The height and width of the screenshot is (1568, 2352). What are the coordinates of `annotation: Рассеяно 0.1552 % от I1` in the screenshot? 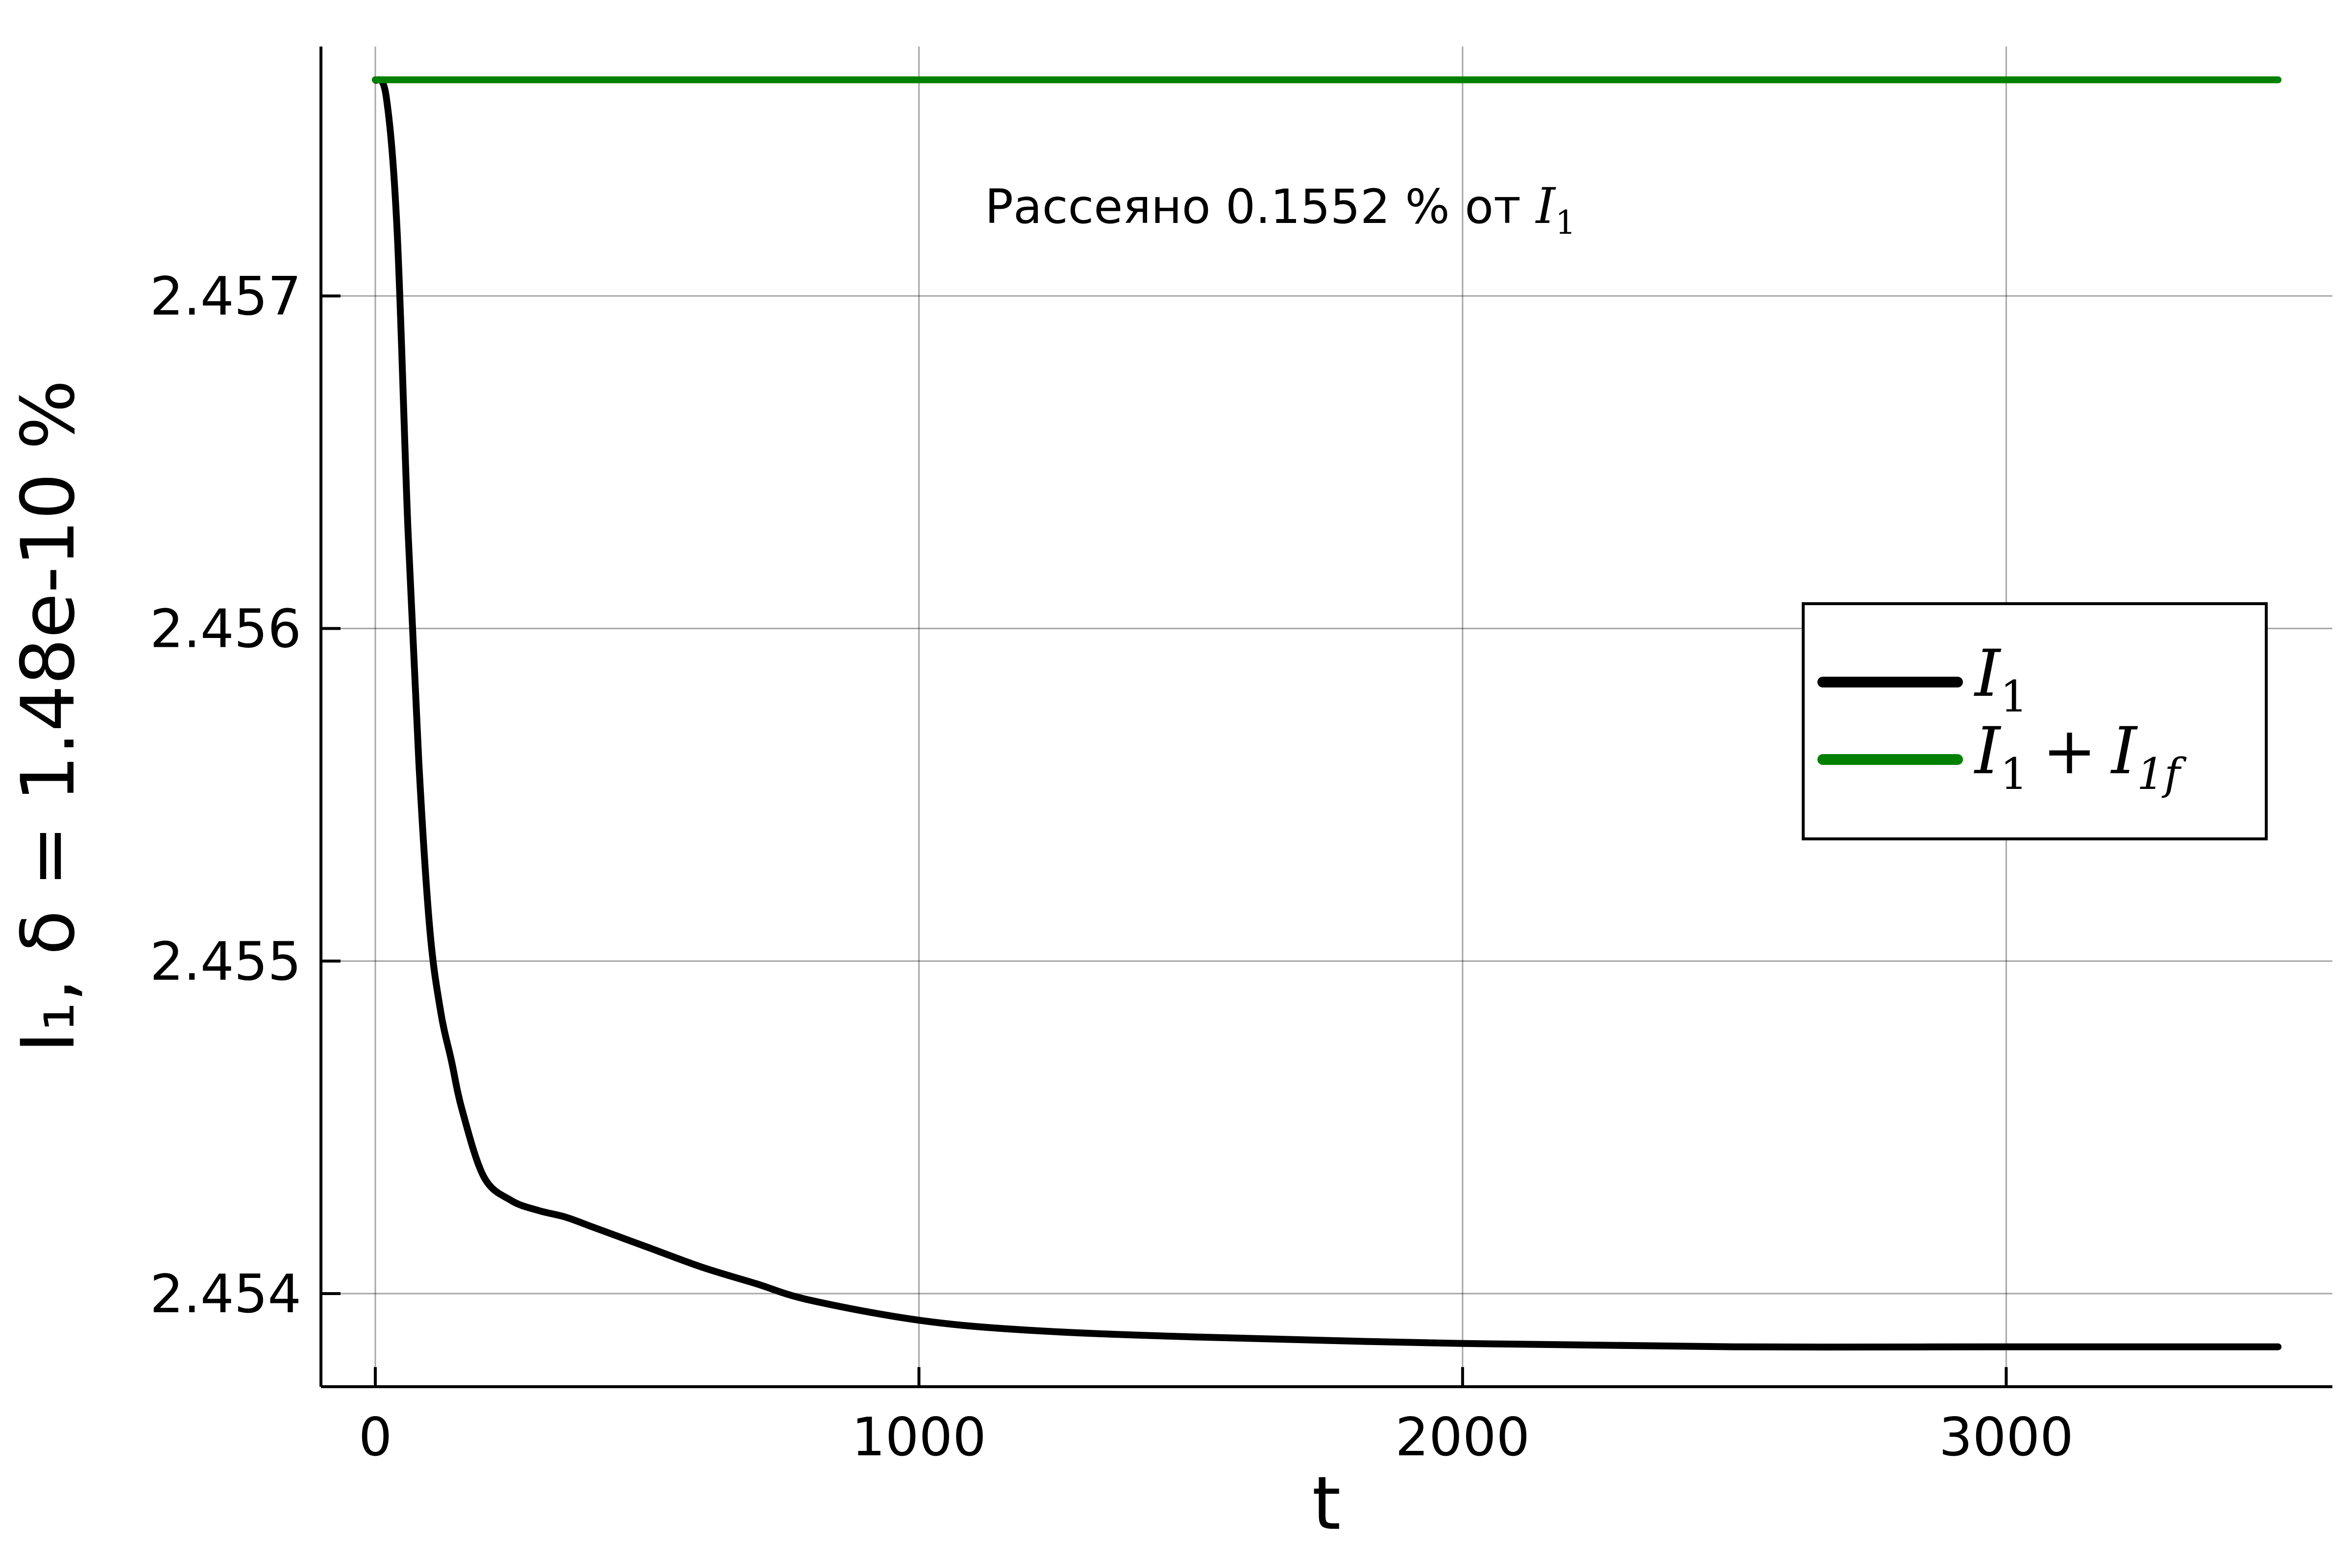 It's located at (1280, 209).